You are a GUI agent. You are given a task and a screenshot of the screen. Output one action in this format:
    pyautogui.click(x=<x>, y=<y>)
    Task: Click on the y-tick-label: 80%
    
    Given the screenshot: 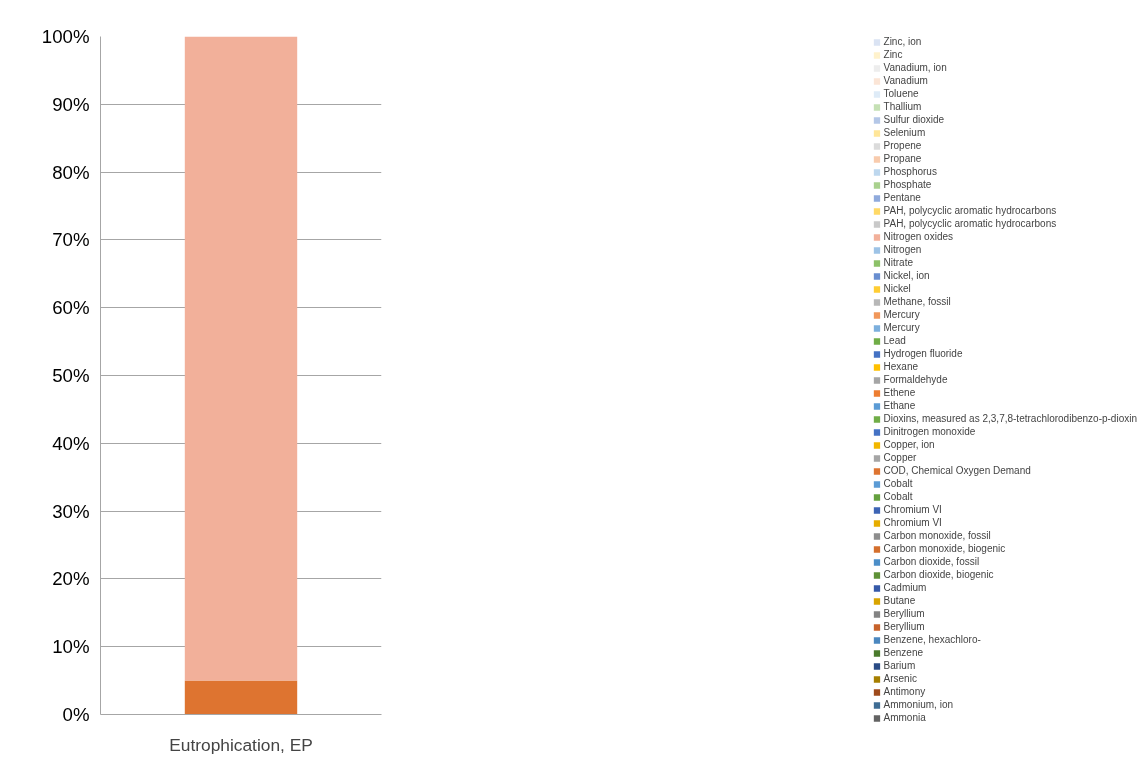 What is the action you would take?
    pyautogui.click(x=71, y=172)
    